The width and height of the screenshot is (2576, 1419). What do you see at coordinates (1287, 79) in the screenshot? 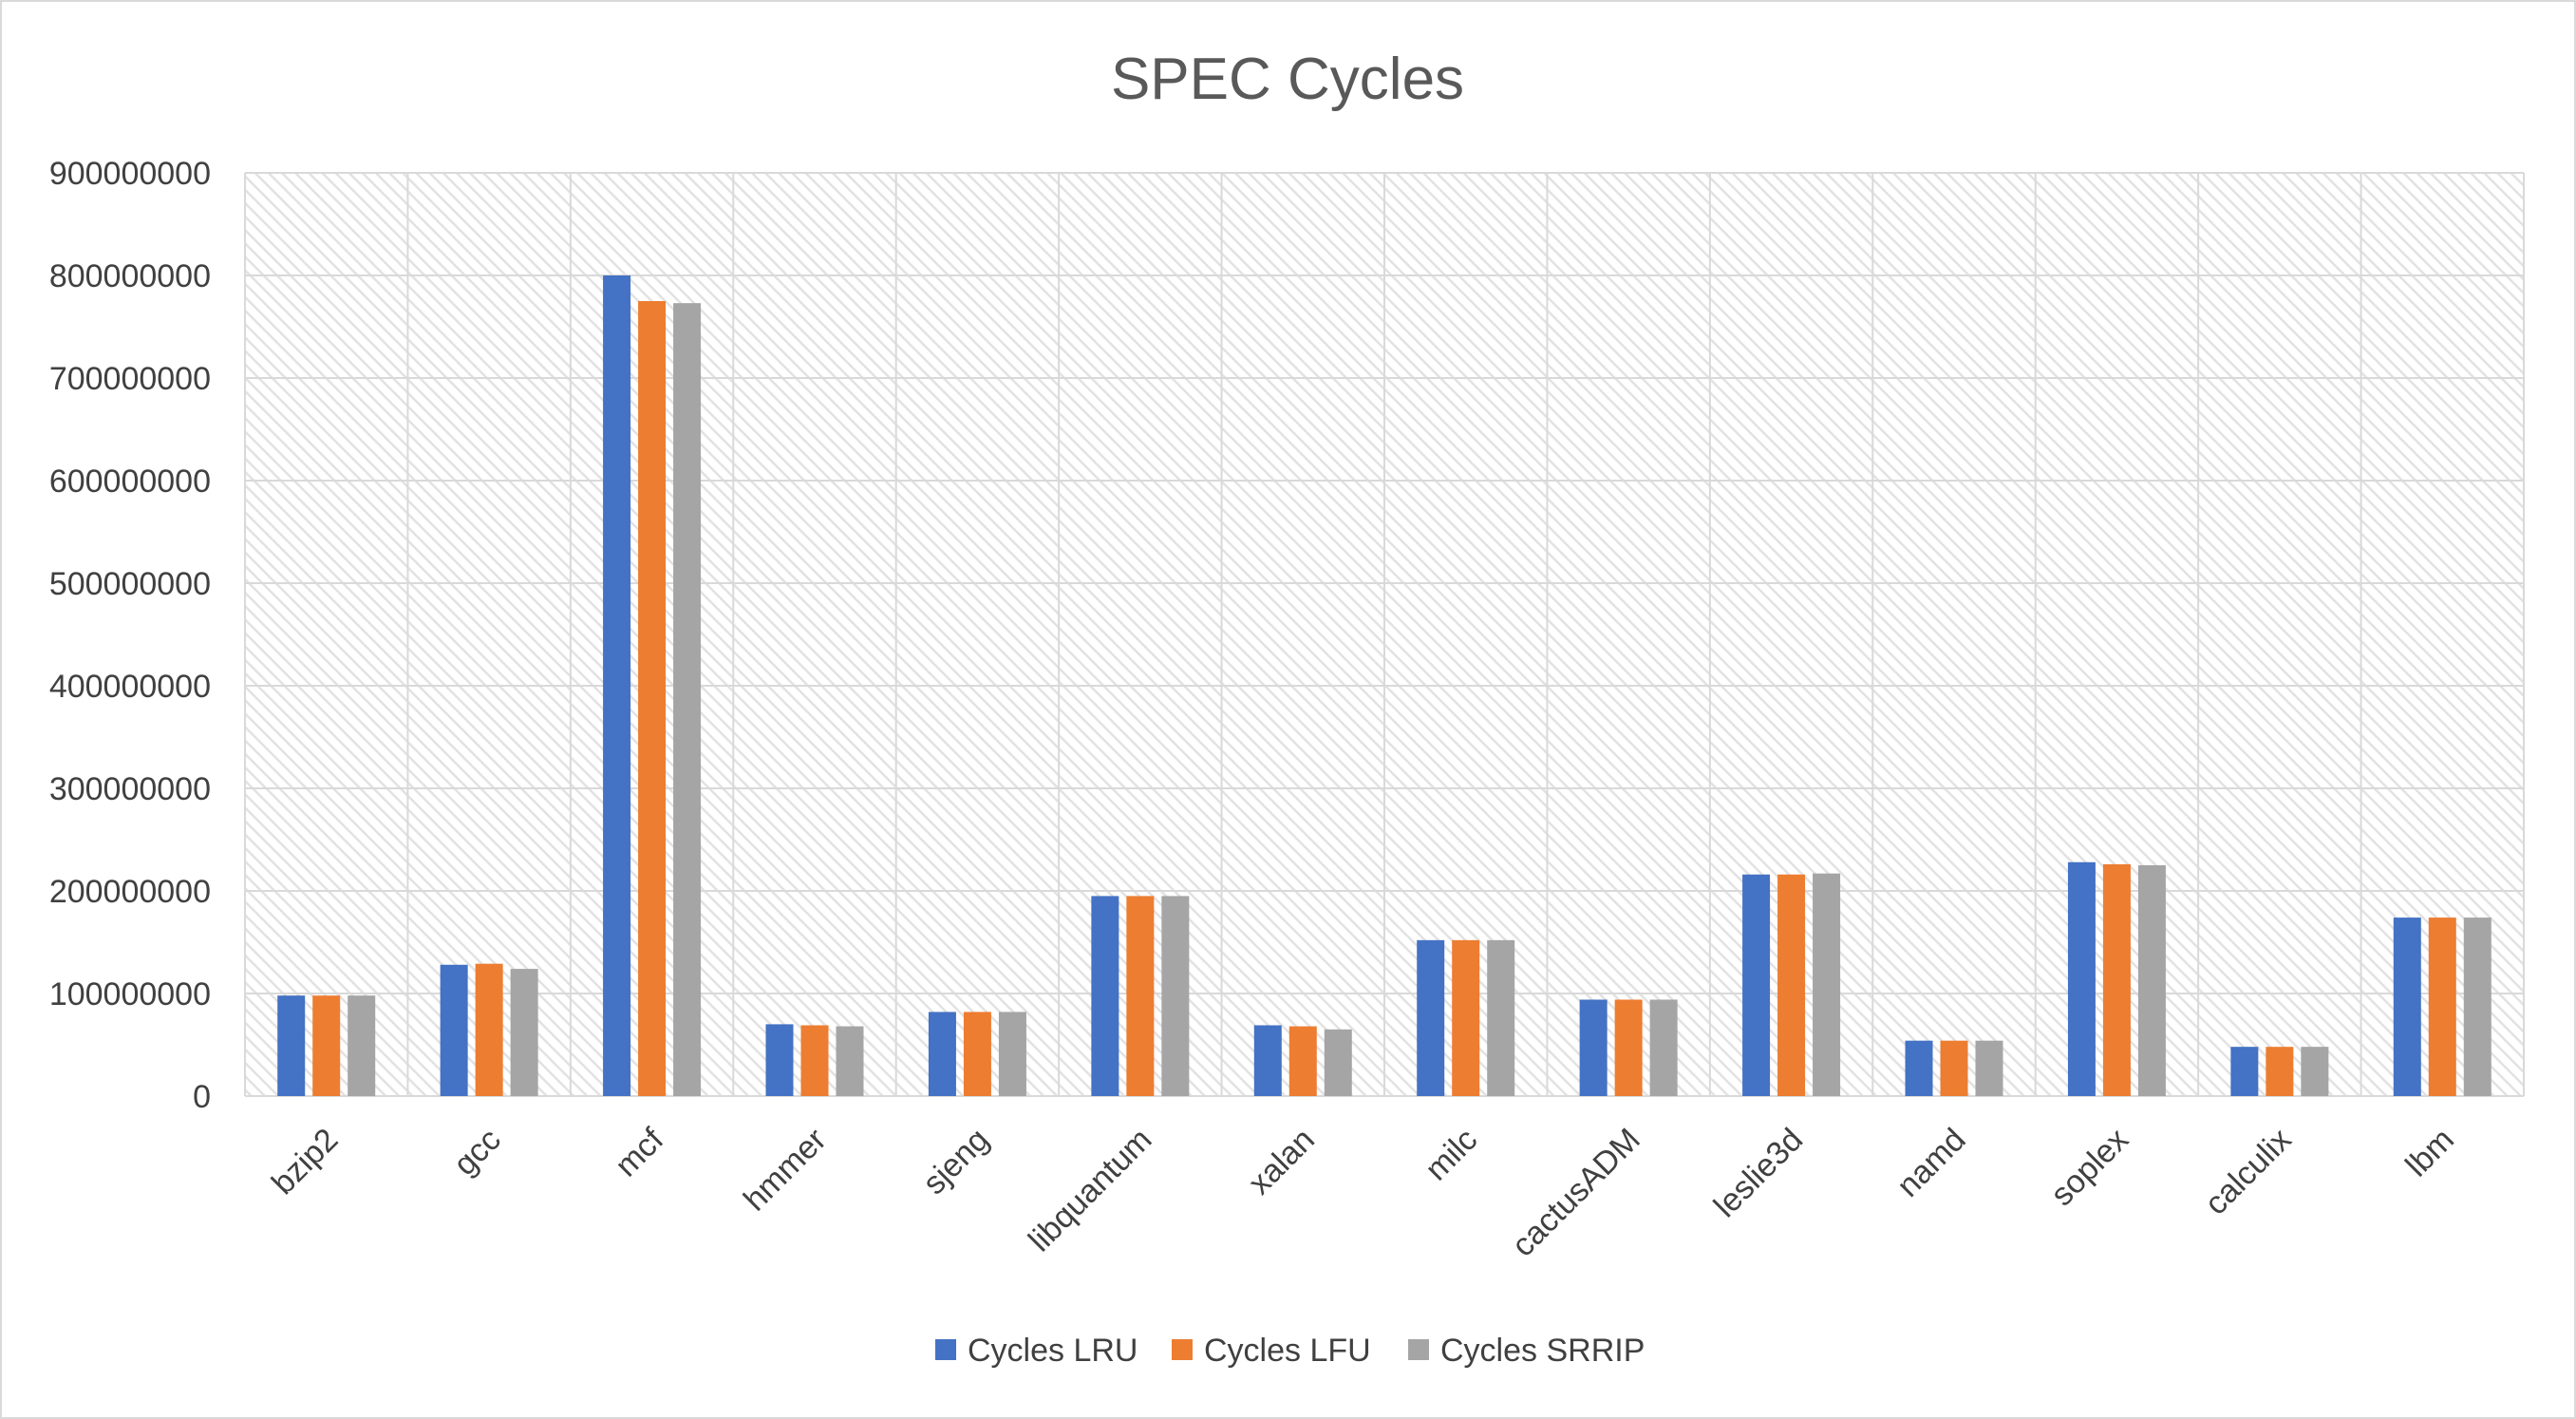
I see `chart-title: SPEC Cycles` at bounding box center [1287, 79].